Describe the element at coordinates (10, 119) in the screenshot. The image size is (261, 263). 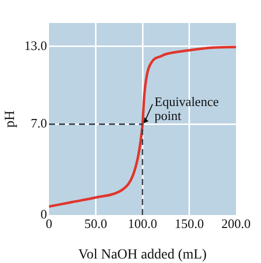
I see `y-axis-title: pH` at that location.